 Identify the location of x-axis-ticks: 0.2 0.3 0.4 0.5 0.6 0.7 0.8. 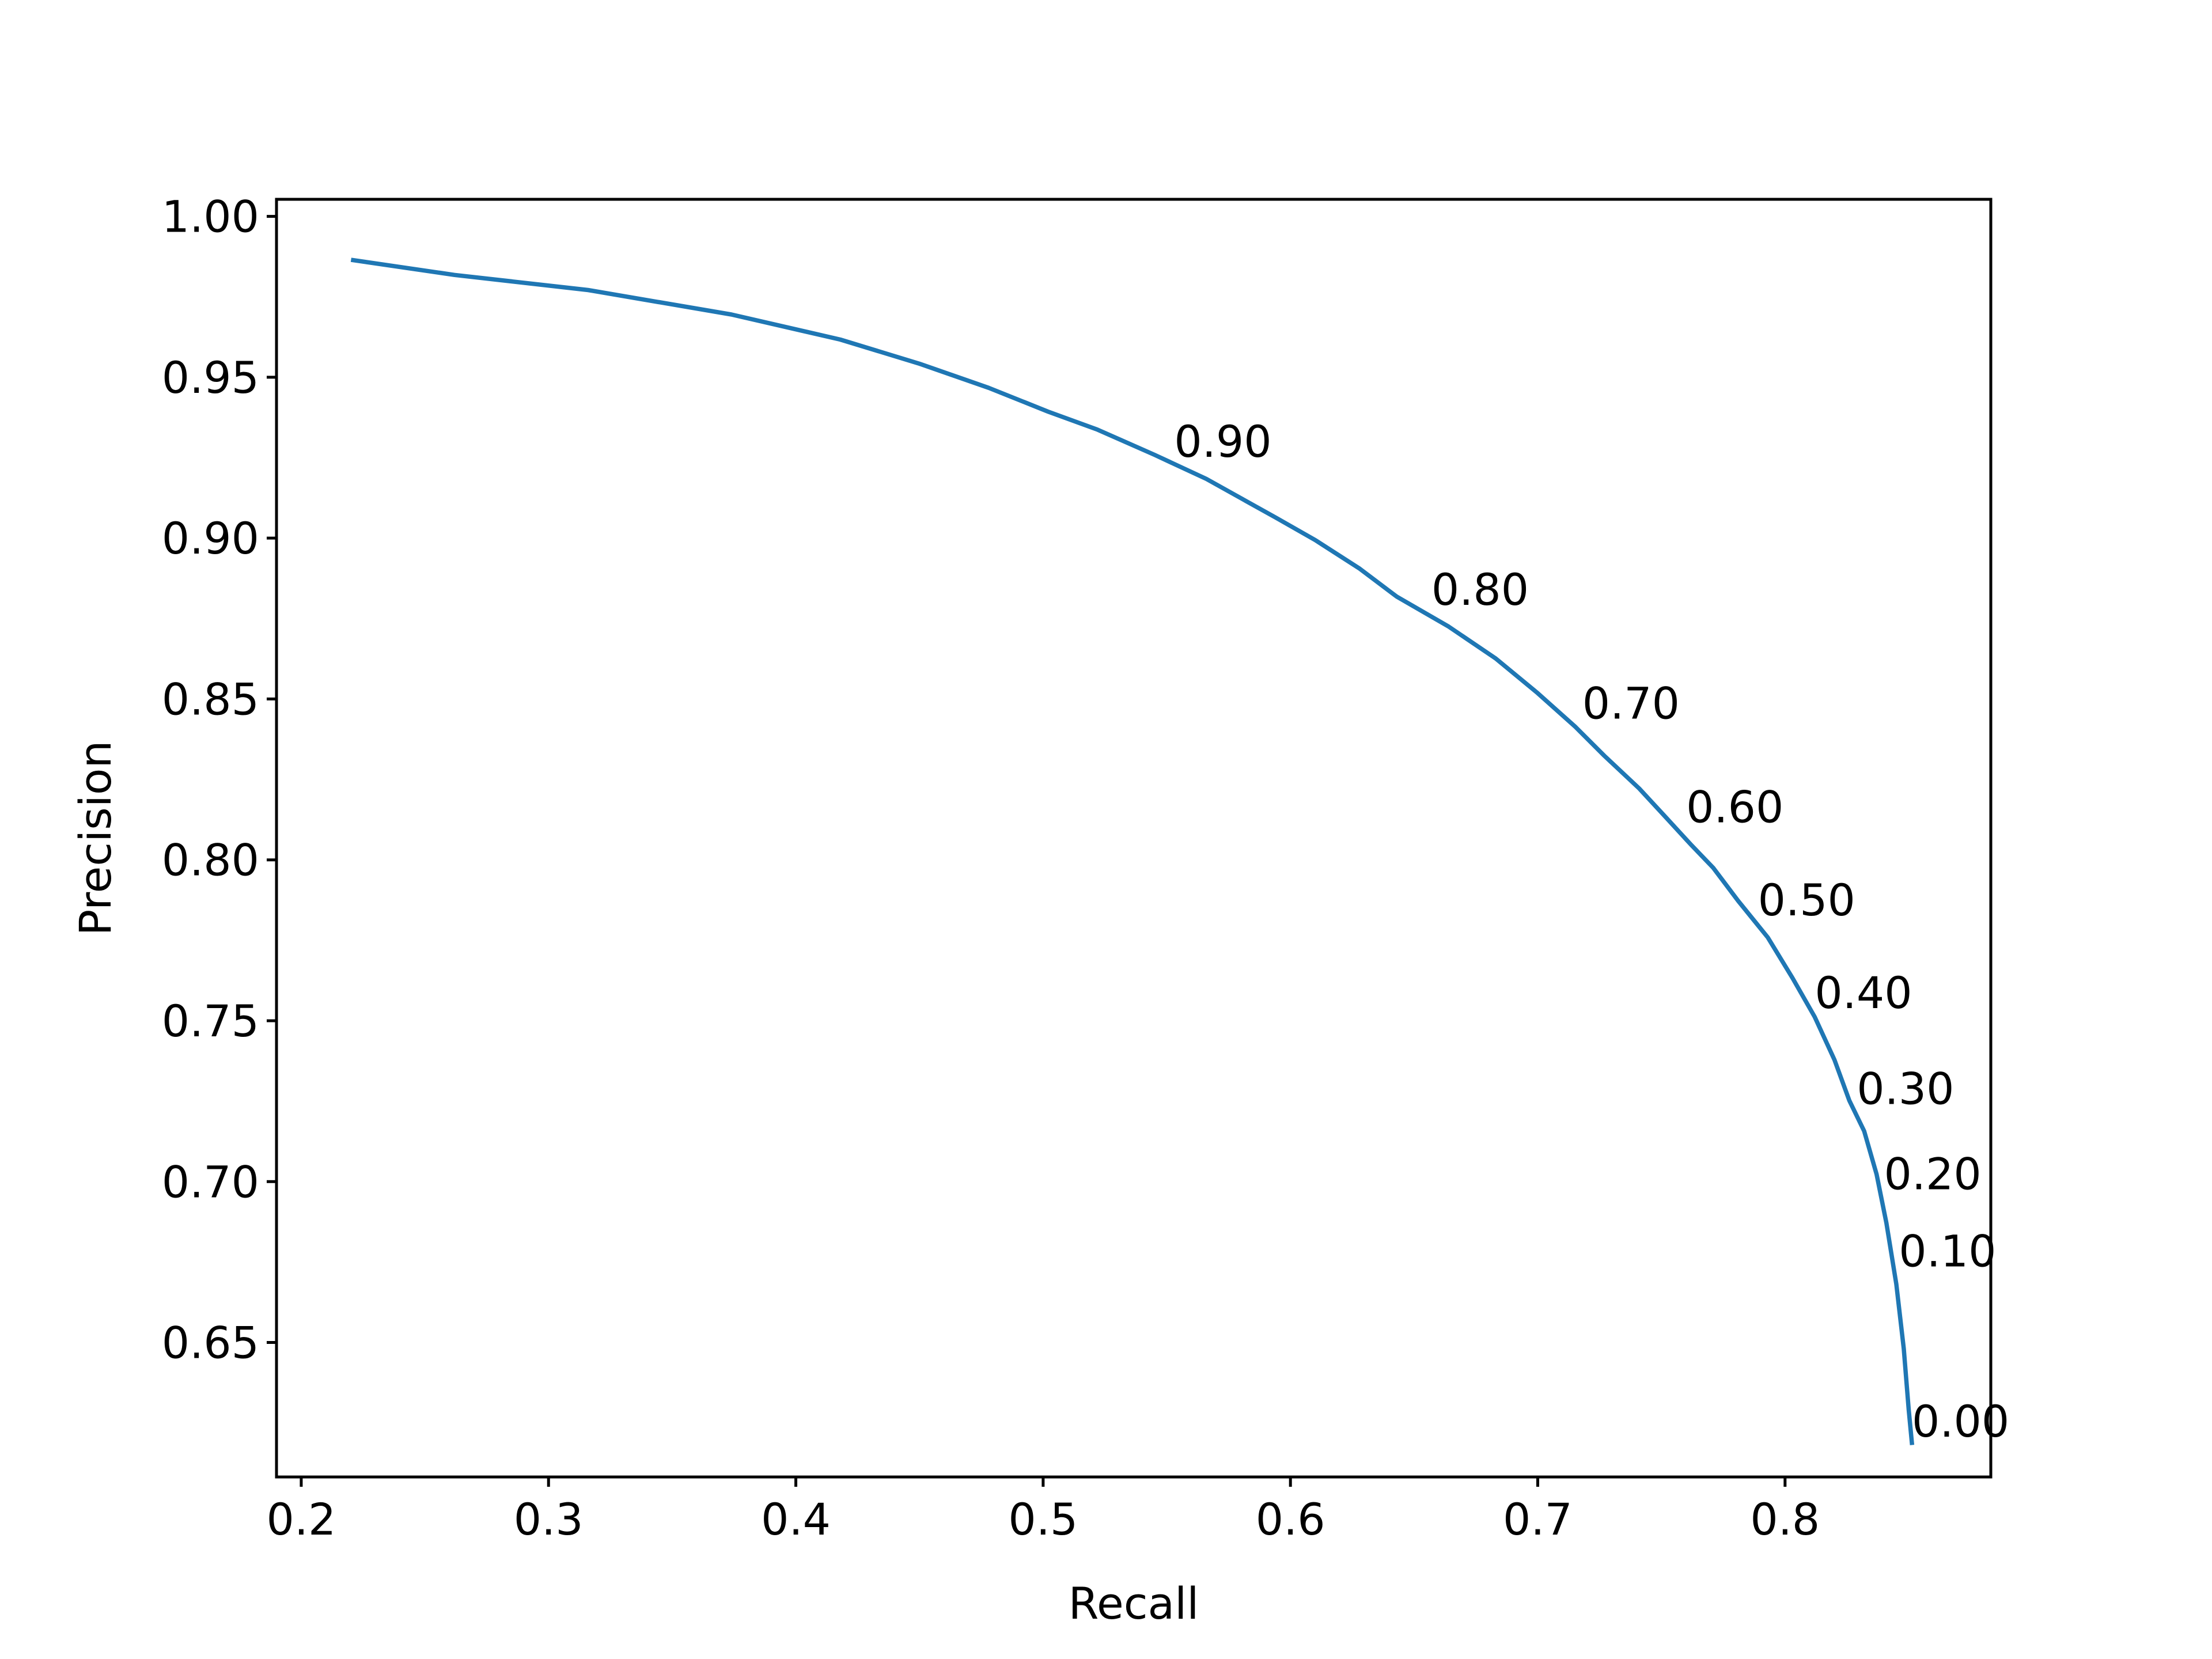
(1043, 1511).